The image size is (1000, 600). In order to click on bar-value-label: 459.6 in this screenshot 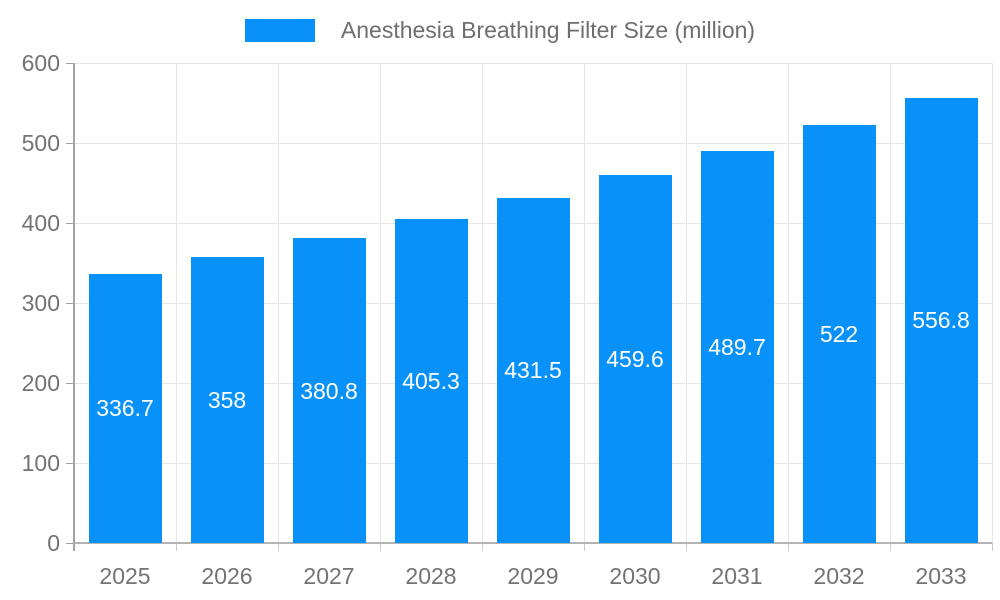, I will do `click(635, 359)`.